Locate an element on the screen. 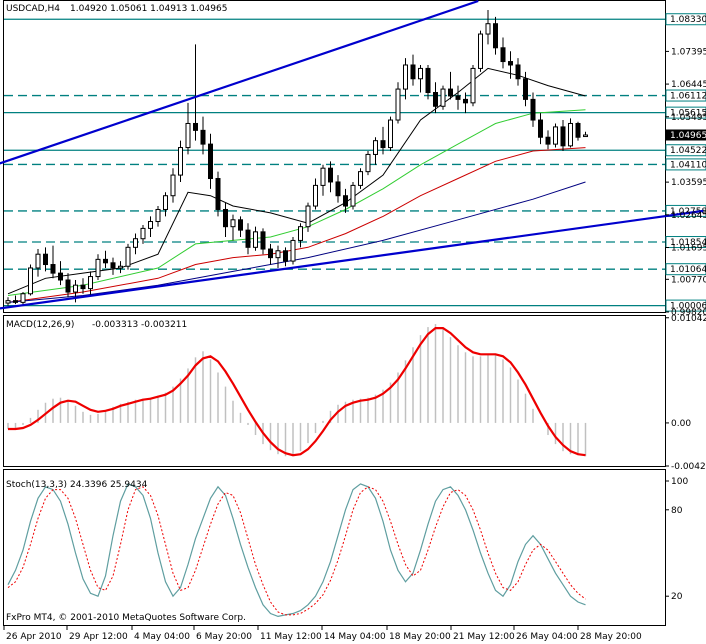 The image size is (706, 644). level-price-label: 1.05615 is located at coordinates (688, 114).